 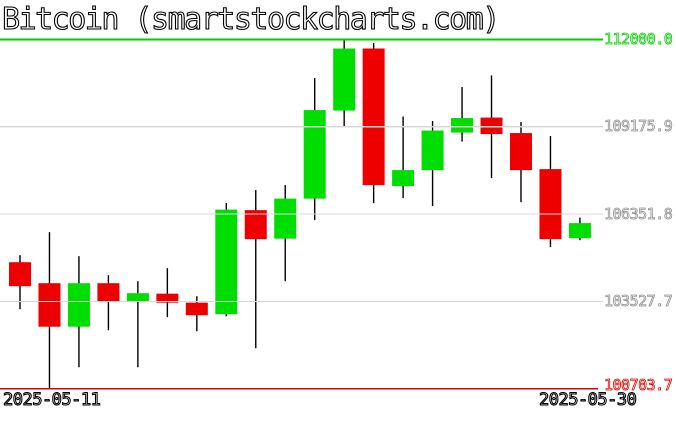 I want to click on x-axis-start-date: 2025-05-11, so click(x=51, y=399).